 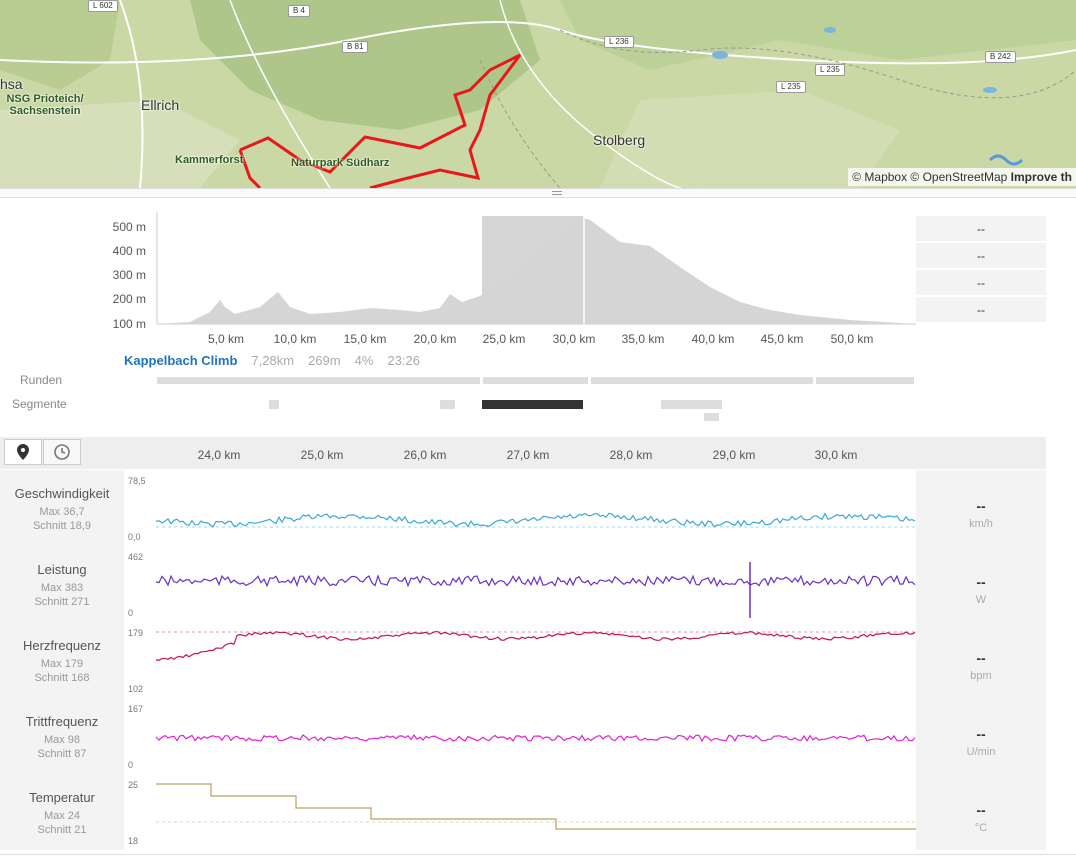 I want to click on km-tick: 24,0 km, so click(x=219, y=455).